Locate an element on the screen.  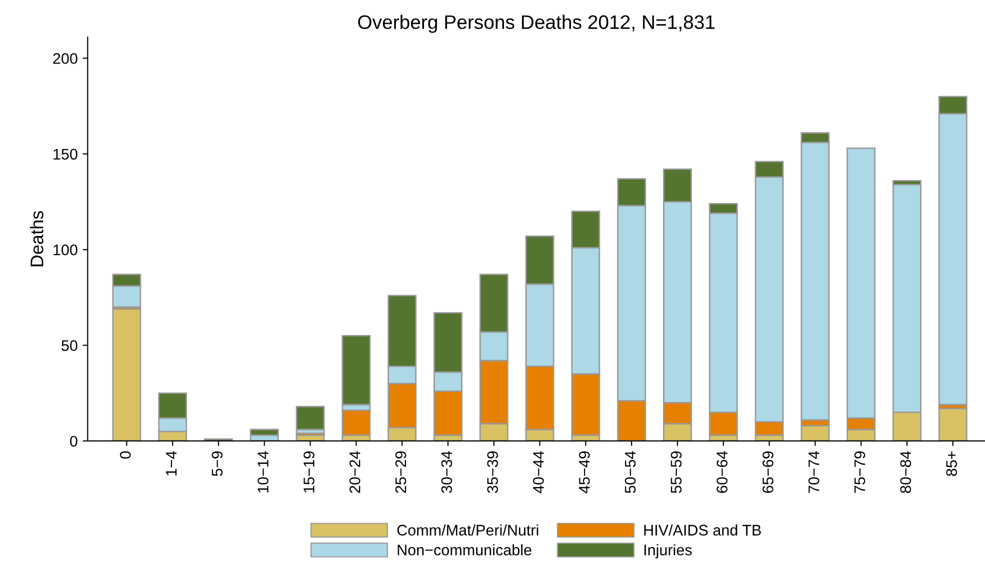
y-tick-label: 50 is located at coordinates (70, 345).